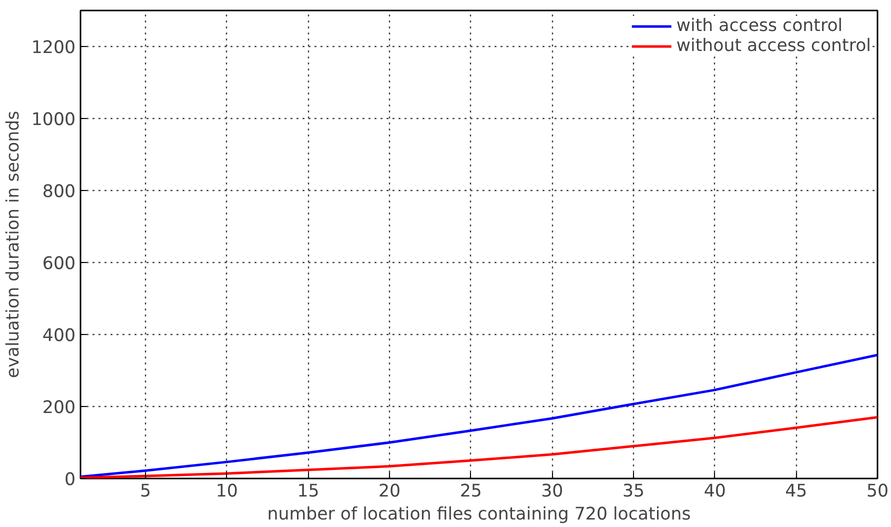 This screenshot has width=891, height=527. I want to click on x-tick-label: 50, so click(877, 492).